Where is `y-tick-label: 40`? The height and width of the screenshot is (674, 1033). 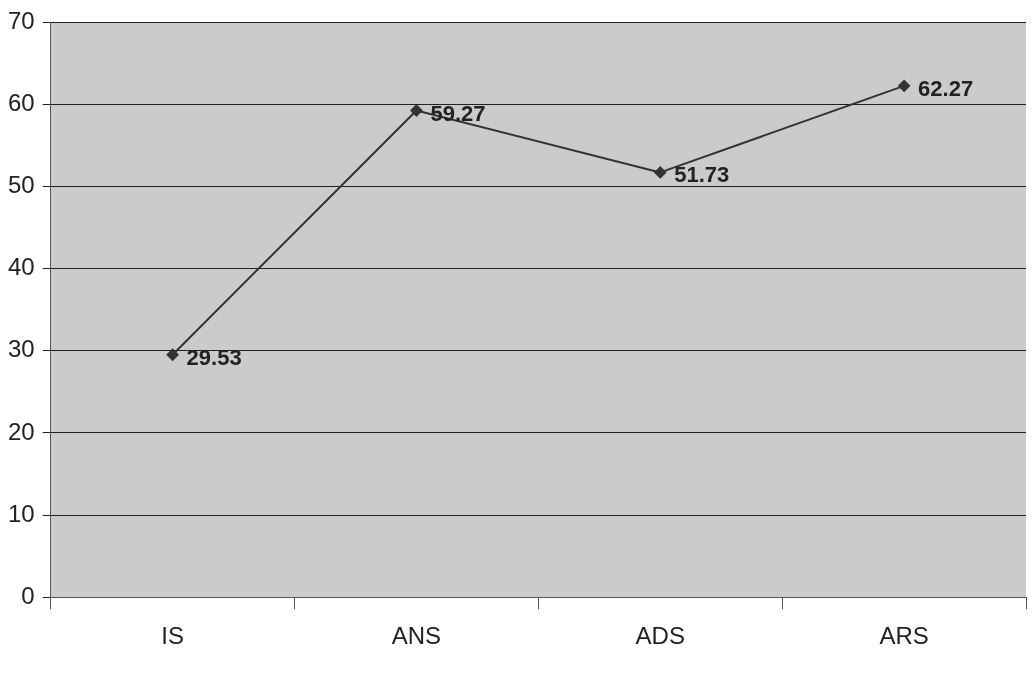 y-tick-label: 40 is located at coordinates (21, 267).